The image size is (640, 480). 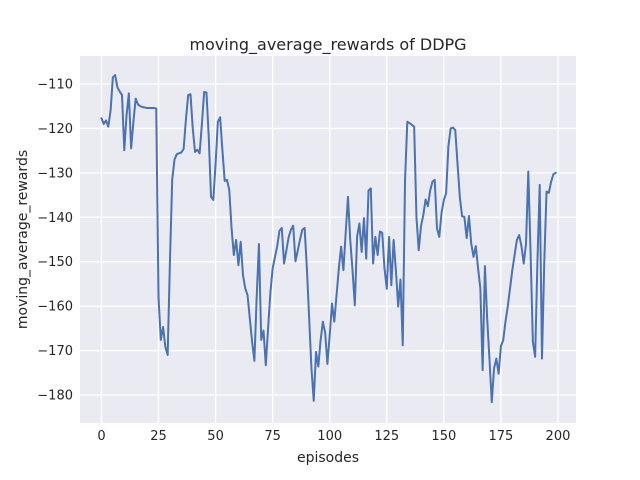 I want to click on x-tick-label: 200, so click(x=558, y=436).